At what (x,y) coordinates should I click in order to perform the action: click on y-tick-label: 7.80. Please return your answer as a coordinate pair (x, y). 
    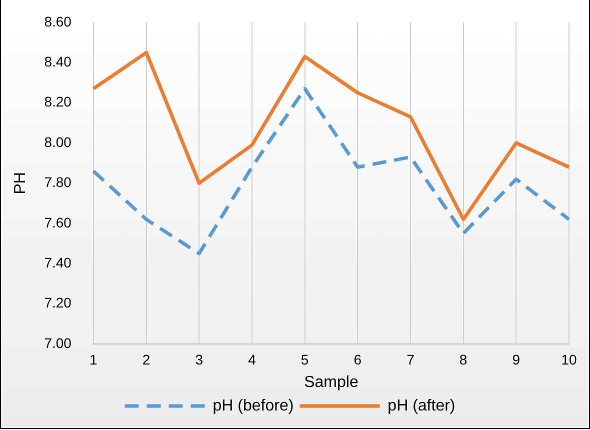
    Looking at the image, I should click on (58, 182).